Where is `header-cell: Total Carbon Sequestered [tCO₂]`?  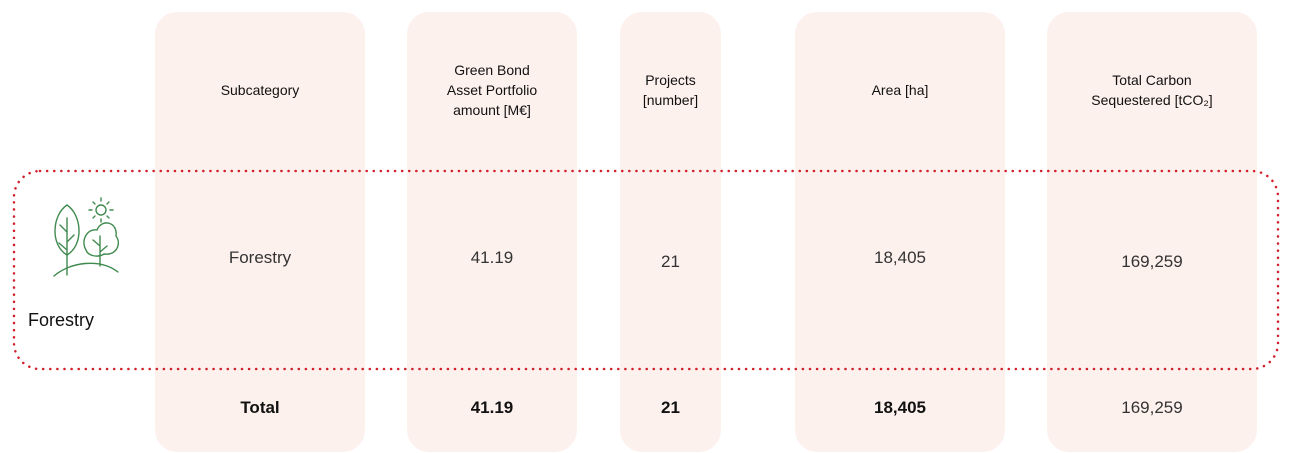 header-cell: Total Carbon Sequestered [tCO₂] is located at coordinates (1152, 90).